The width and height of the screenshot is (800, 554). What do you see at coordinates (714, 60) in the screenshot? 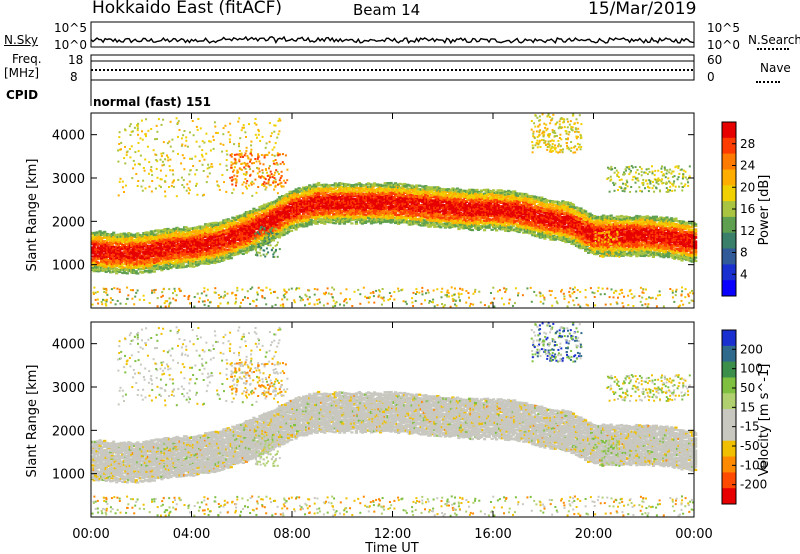
I see `nave-tick-high: 60` at bounding box center [714, 60].